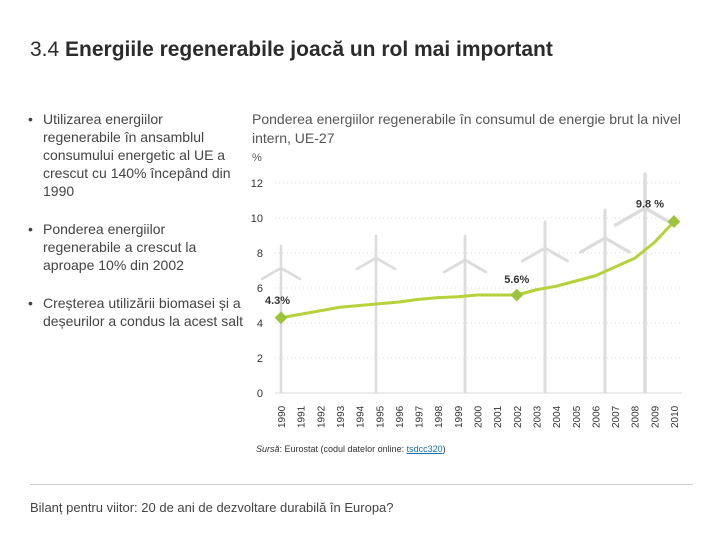  What do you see at coordinates (361, 416) in the screenshot?
I see `x-tick-label: 1994` at bounding box center [361, 416].